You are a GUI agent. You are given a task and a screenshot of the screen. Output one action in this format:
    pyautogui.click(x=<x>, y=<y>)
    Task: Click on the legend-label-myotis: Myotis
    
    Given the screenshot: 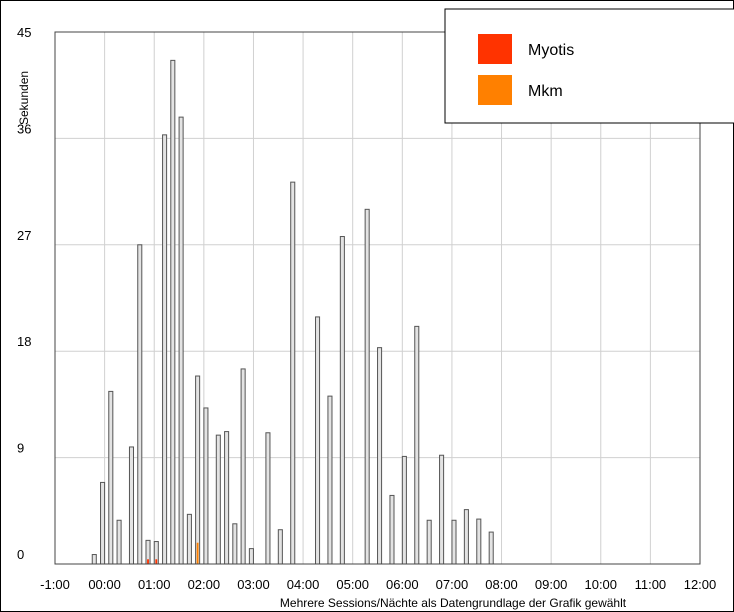 What is the action you would take?
    pyautogui.click(x=551, y=50)
    